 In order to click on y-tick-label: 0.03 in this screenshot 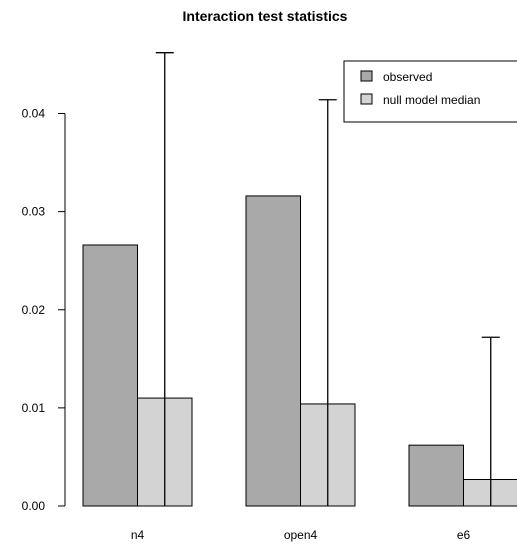, I will do `click(34, 212)`.